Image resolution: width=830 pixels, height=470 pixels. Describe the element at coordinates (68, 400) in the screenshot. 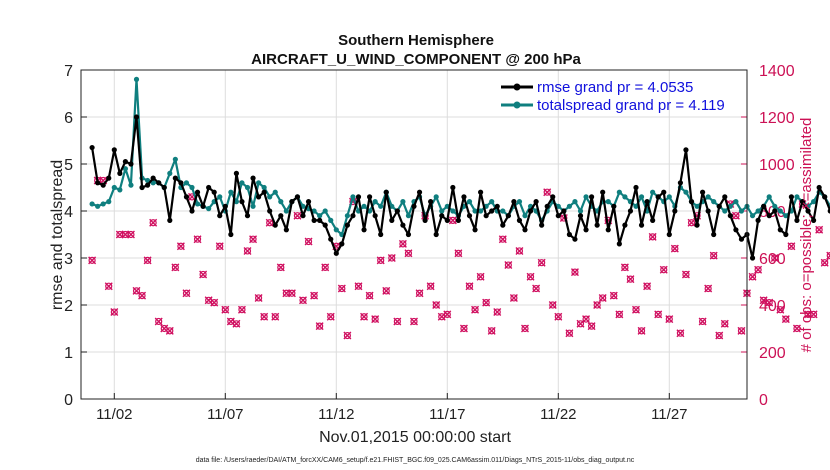

I see `y-tick-label-left: 0` at that location.